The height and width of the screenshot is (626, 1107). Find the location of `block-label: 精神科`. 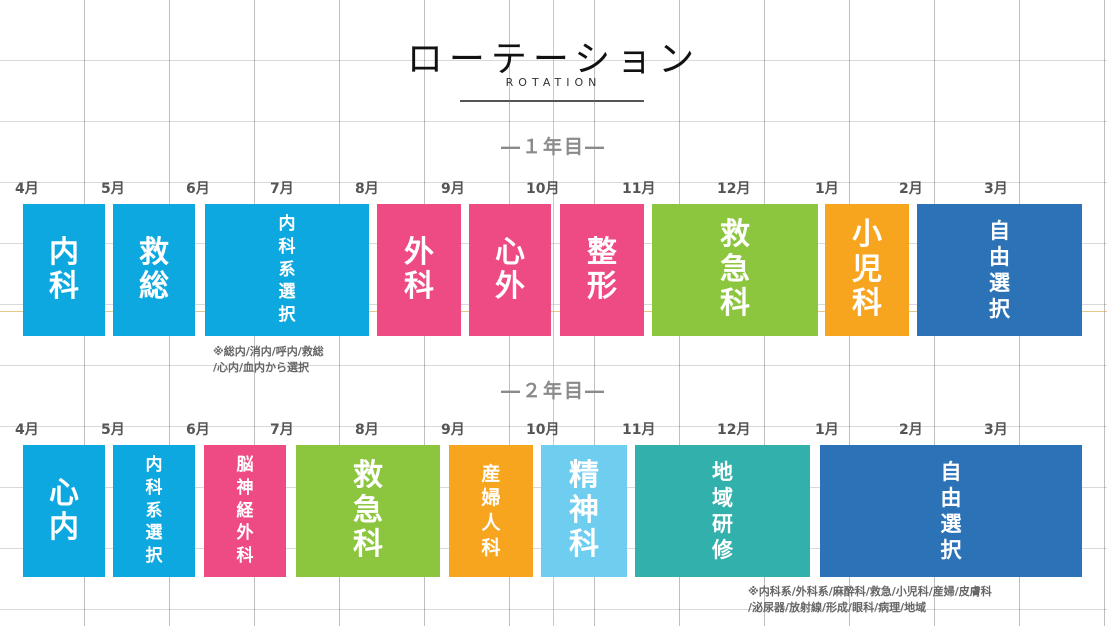

block-label: 精神科 is located at coordinates (584, 510).